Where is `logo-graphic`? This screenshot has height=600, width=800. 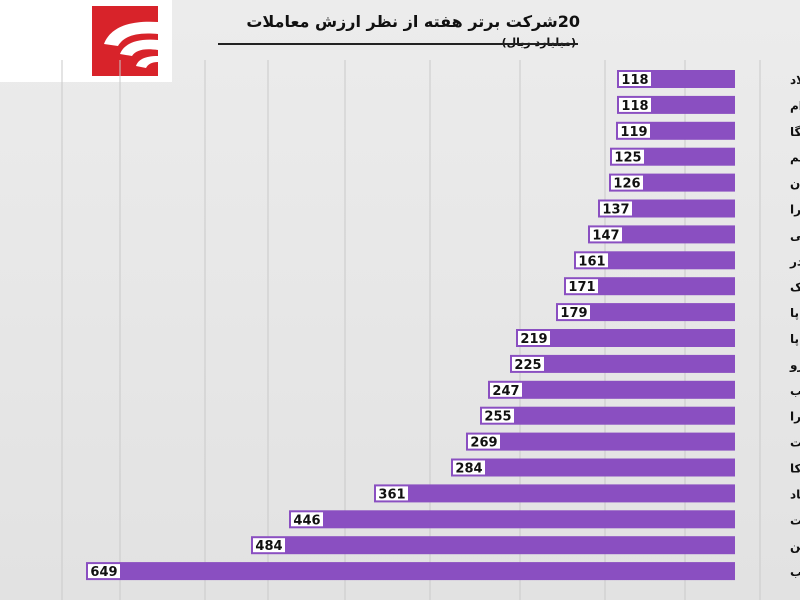 logo-graphic is located at coordinates (125, 41).